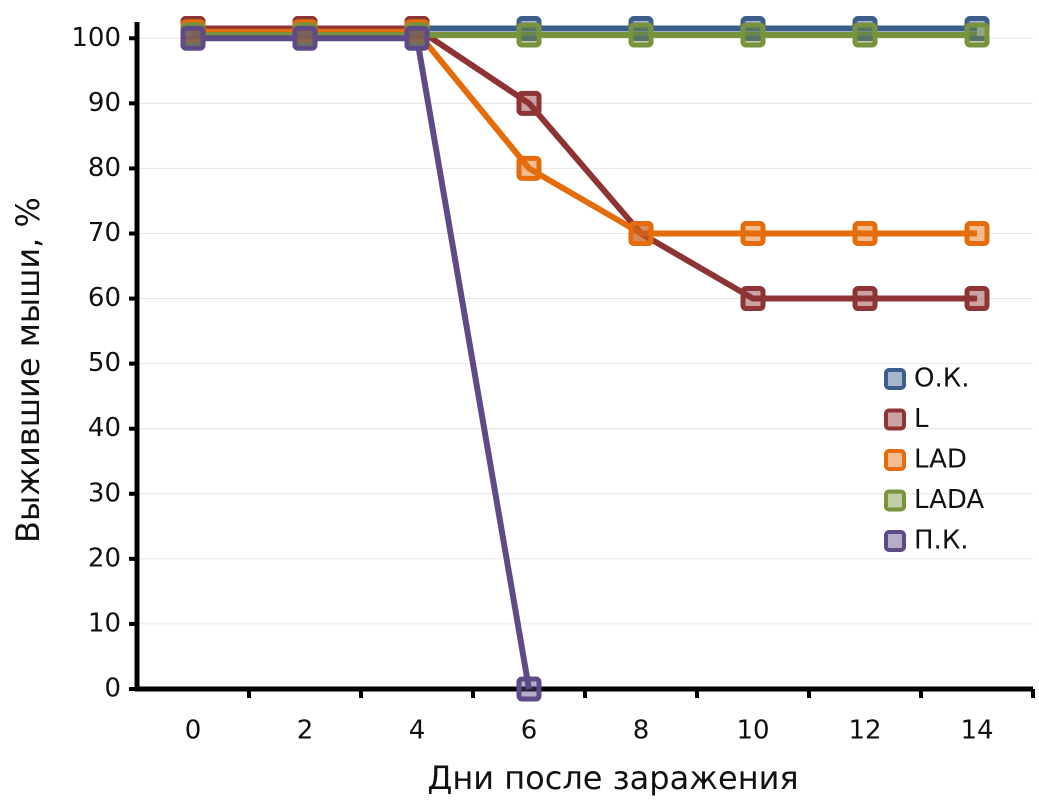  Describe the element at coordinates (96, 38) in the screenshot. I see `y-tick-label: 100` at that location.